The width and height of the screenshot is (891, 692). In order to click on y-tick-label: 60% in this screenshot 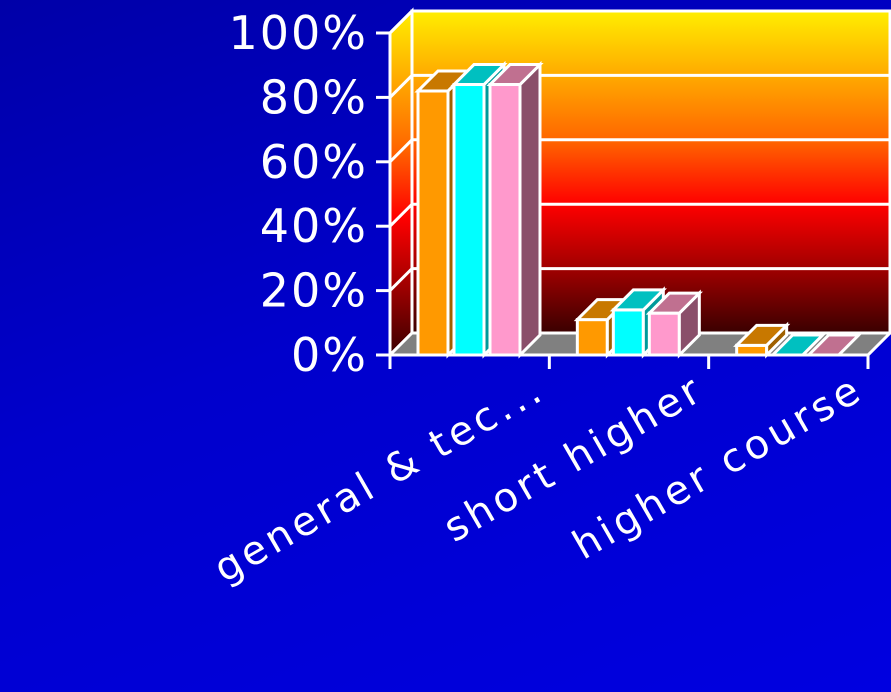, I will do `click(314, 162)`.